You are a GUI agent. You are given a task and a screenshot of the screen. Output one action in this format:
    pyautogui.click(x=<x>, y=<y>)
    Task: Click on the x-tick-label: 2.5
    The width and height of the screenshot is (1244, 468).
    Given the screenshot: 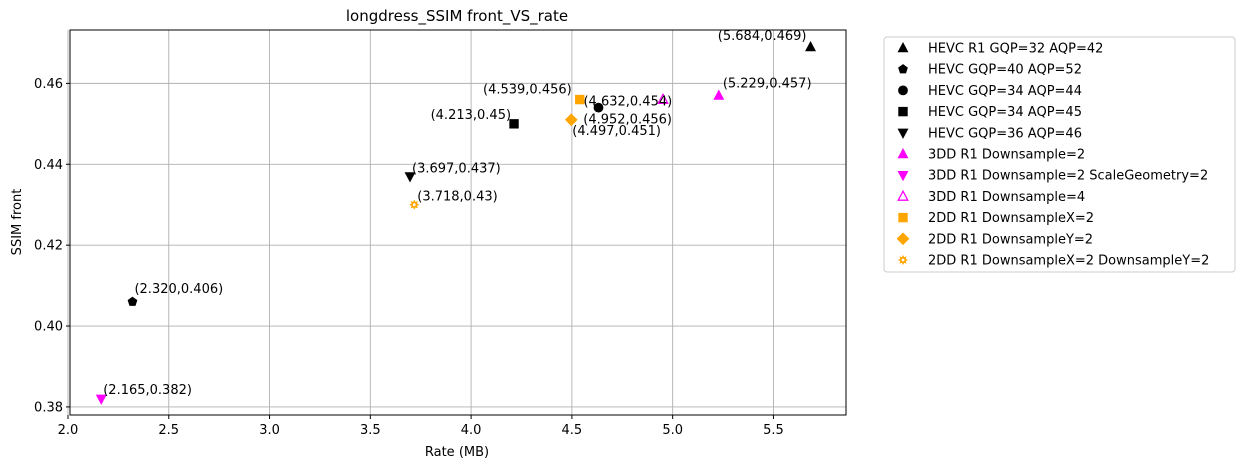 What is the action you would take?
    pyautogui.click(x=168, y=430)
    